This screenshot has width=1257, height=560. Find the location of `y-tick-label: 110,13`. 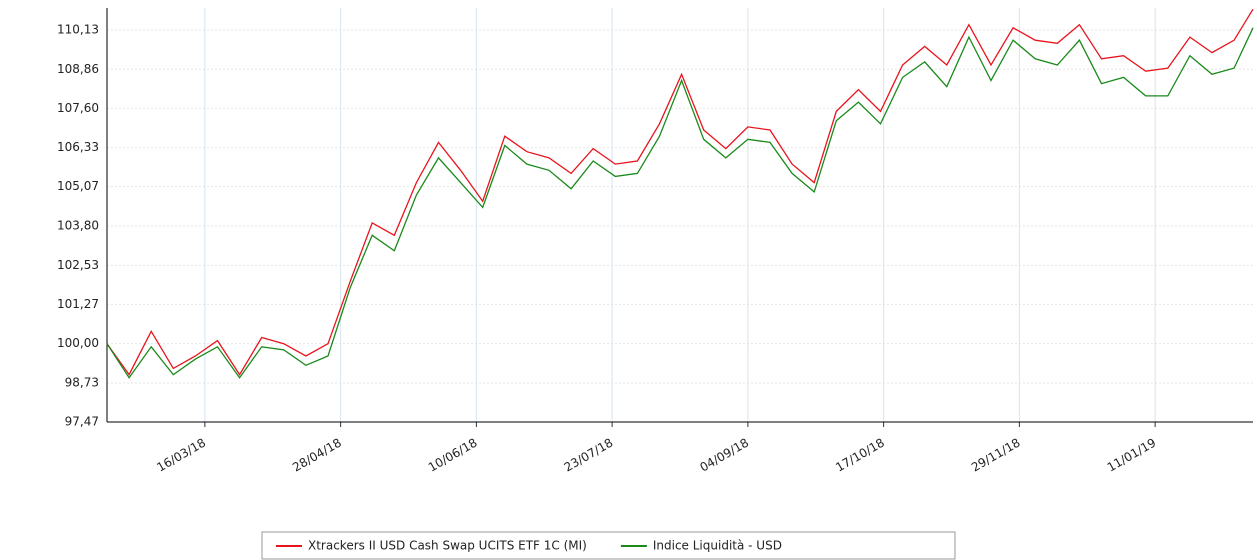

y-tick-label: 110,13 is located at coordinates (78, 29).